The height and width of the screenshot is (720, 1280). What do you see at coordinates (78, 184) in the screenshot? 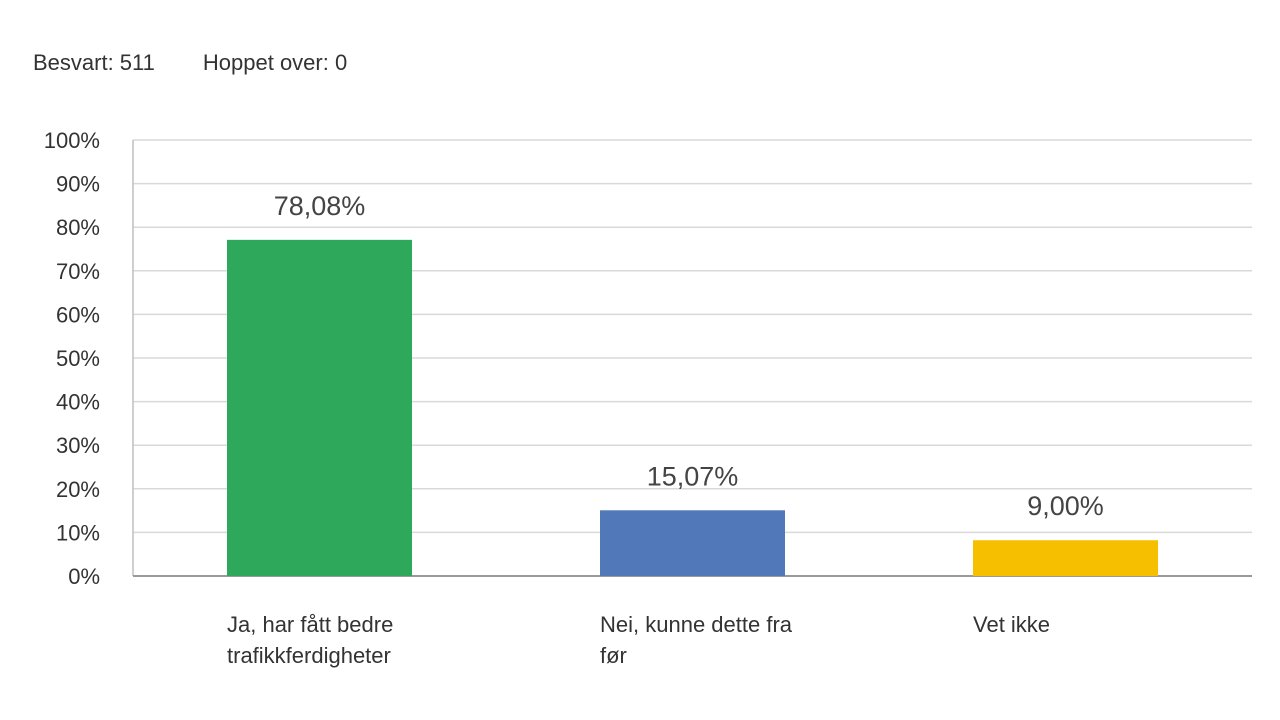
I see `y-tick-label: 90%` at bounding box center [78, 184].